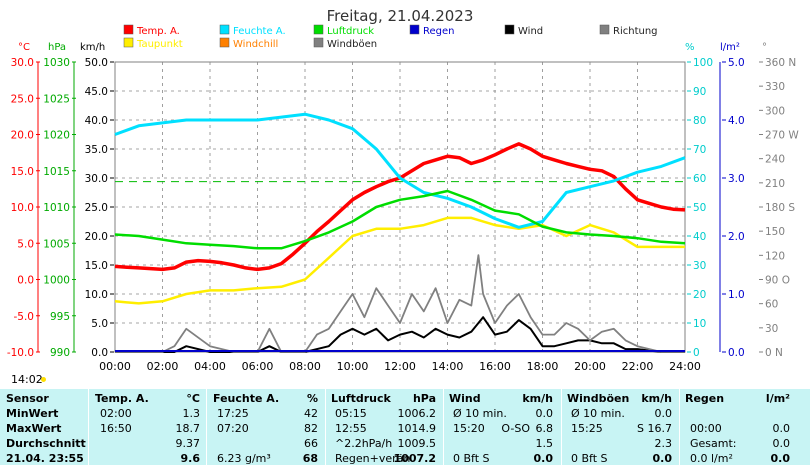  What do you see at coordinates (92, 47) in the screenshot?
I see `wind-unit-label: km/h` at bounding box center [92, 47].